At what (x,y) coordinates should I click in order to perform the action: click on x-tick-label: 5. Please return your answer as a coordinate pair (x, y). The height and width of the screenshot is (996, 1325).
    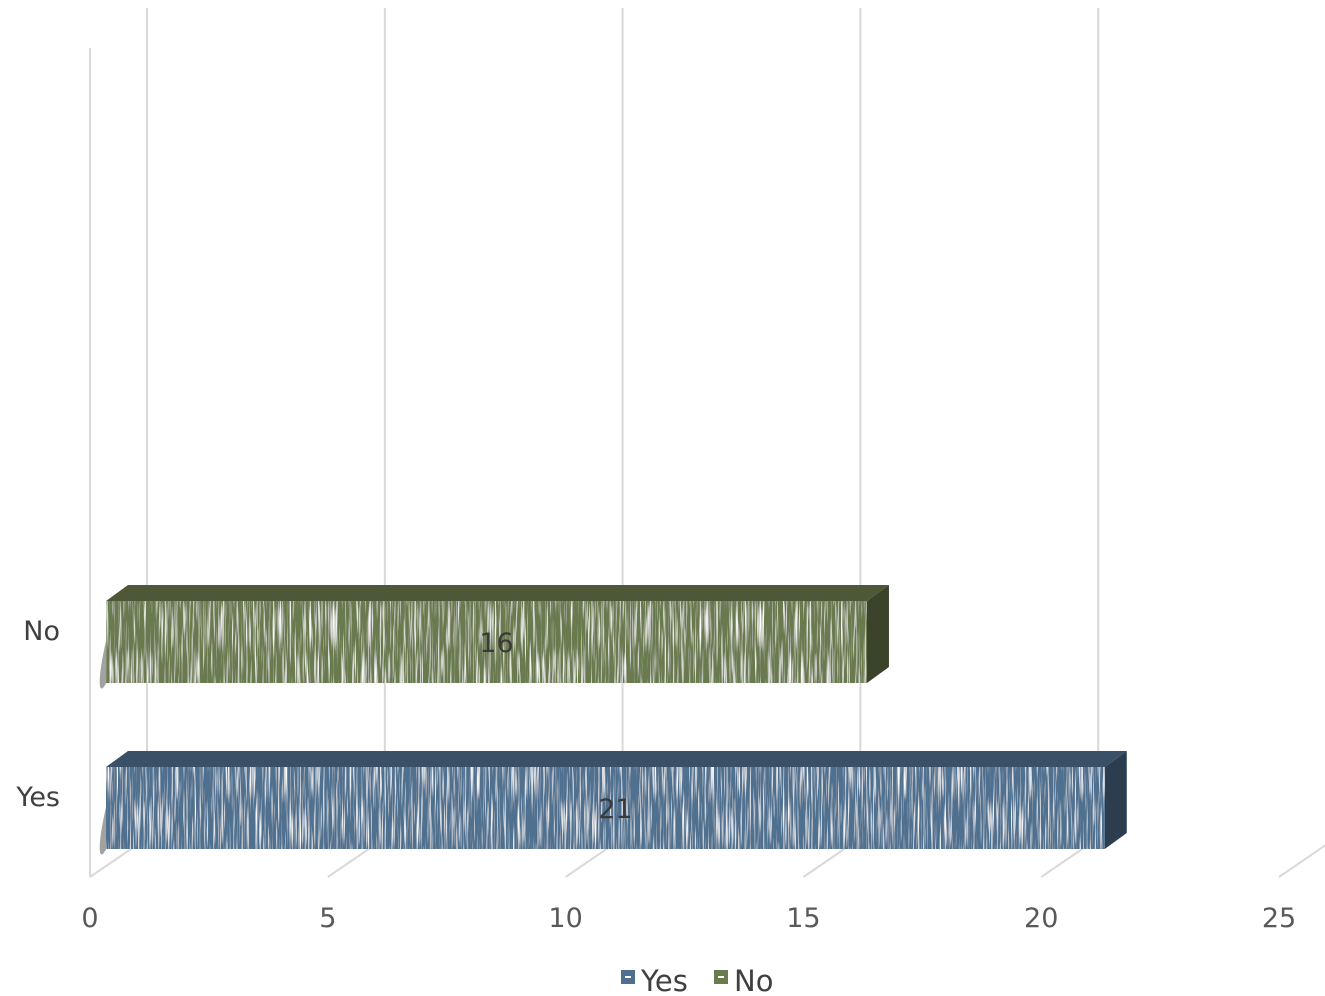
    Looking at the image, I should click on (327, 918).